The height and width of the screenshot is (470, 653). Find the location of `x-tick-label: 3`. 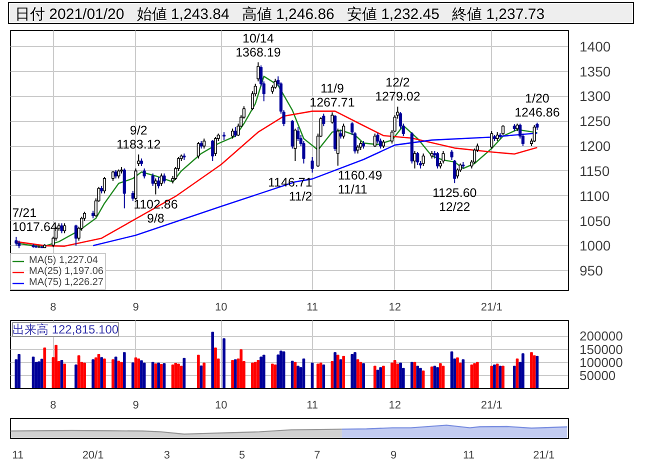

x-tick-label: 3 is located at coordinates (167, 456).